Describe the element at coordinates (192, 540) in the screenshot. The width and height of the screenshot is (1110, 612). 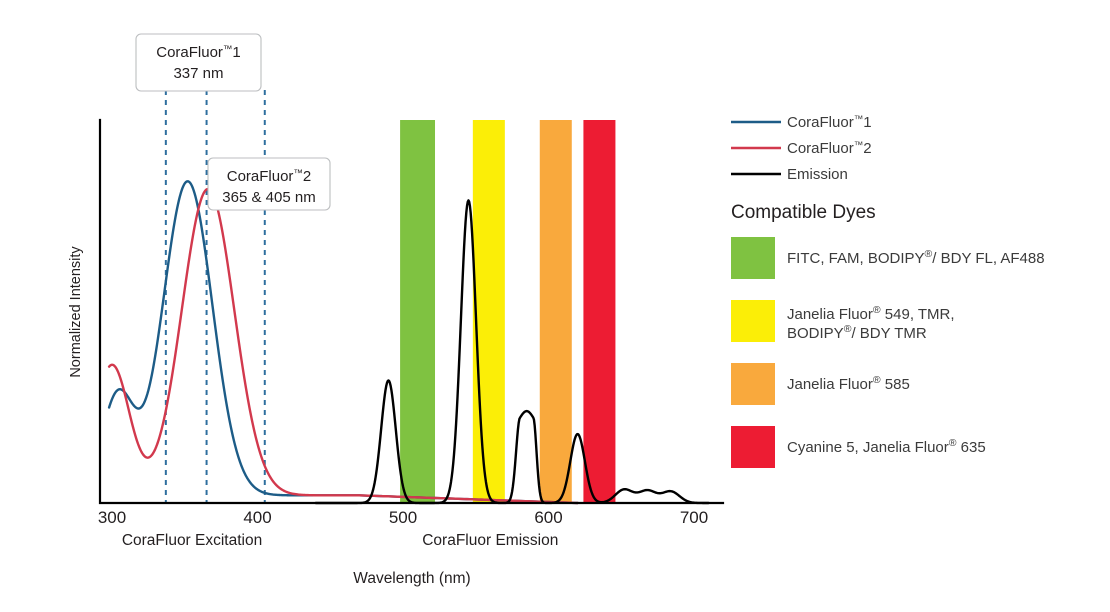
I see `region-label-excitation: CoraFluor Excitation` at that location.